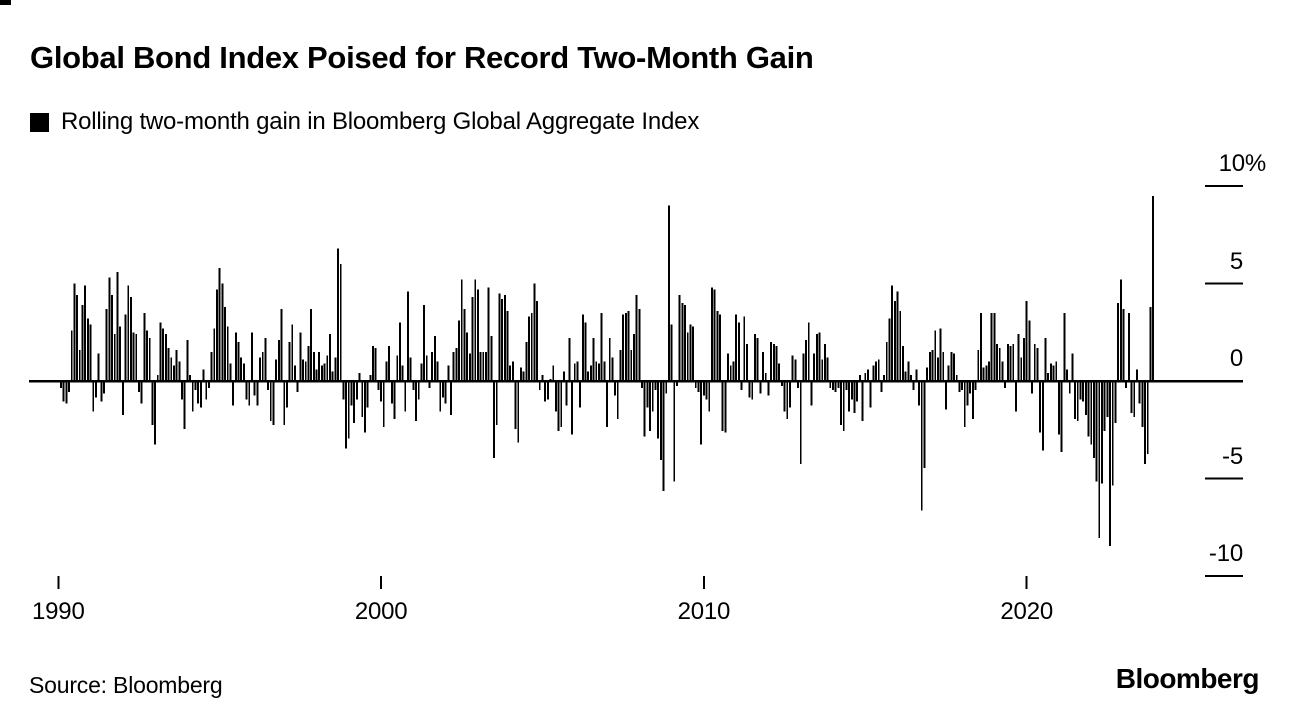 This screenshot has height=728, width=1296. What do you see at coordinates (58, 611) in the screenshot?
I see `x-tick-label: 1990` at bounding box center [58, 611].